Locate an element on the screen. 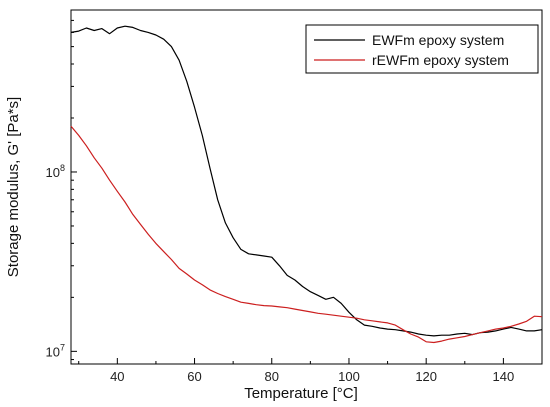 Image resolution: width=550 pixels, height=407 pixels. x-tick-label: 40 is located at coordinates (117, 376).